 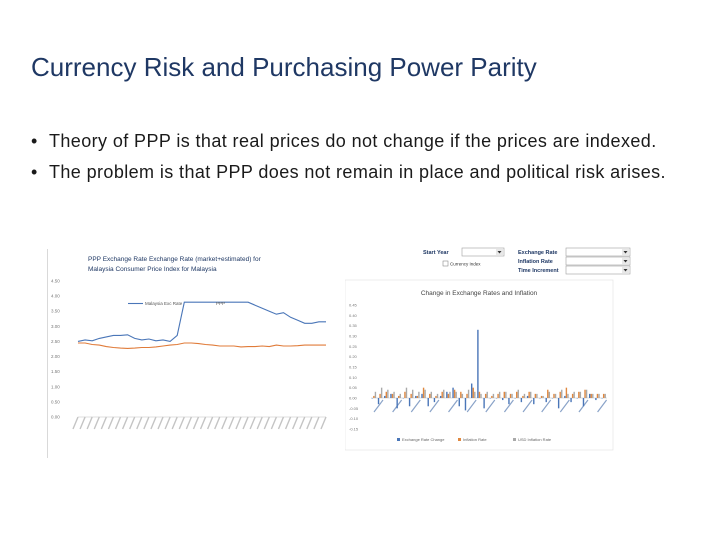 I want to click on y-tick-label: -0.05, so click(x=354, y=408).